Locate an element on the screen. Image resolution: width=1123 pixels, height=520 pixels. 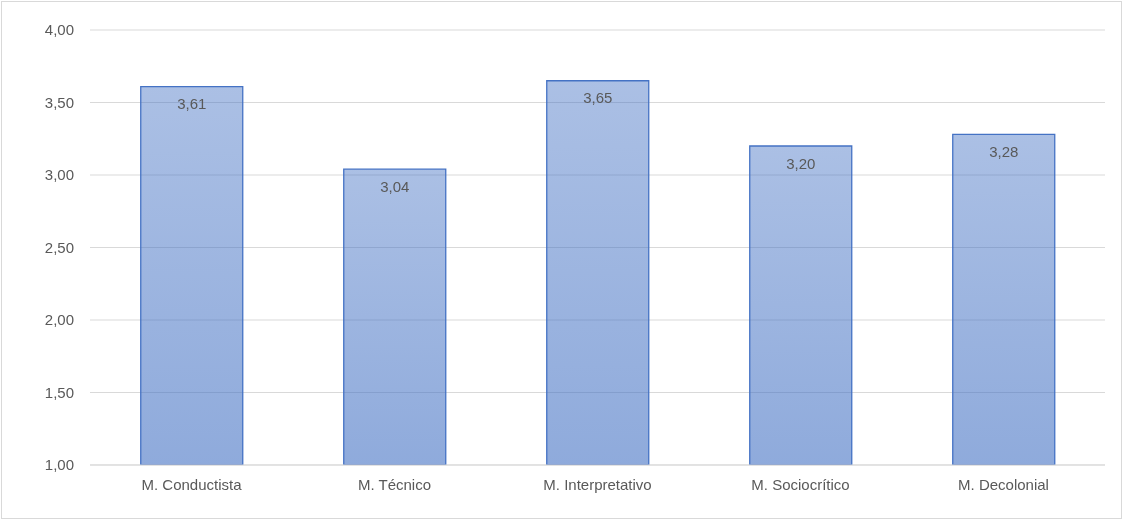
y-tick-label: 3,00 is located at coordinates (59, 175).